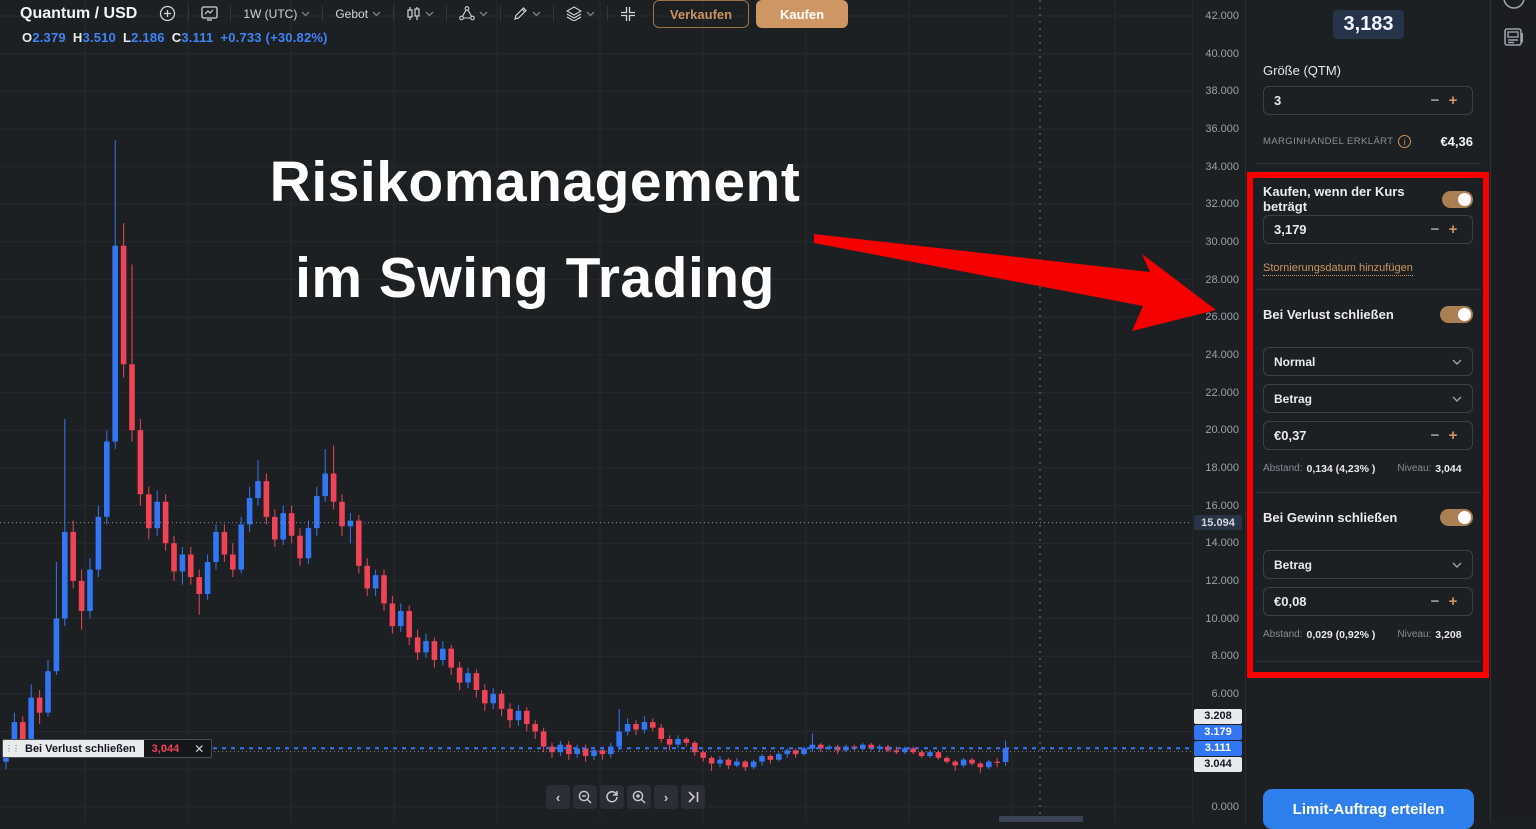 This screenshot has width=1536, height=829. I want to click on sell-button: Verkaufen, so click(701, 14).